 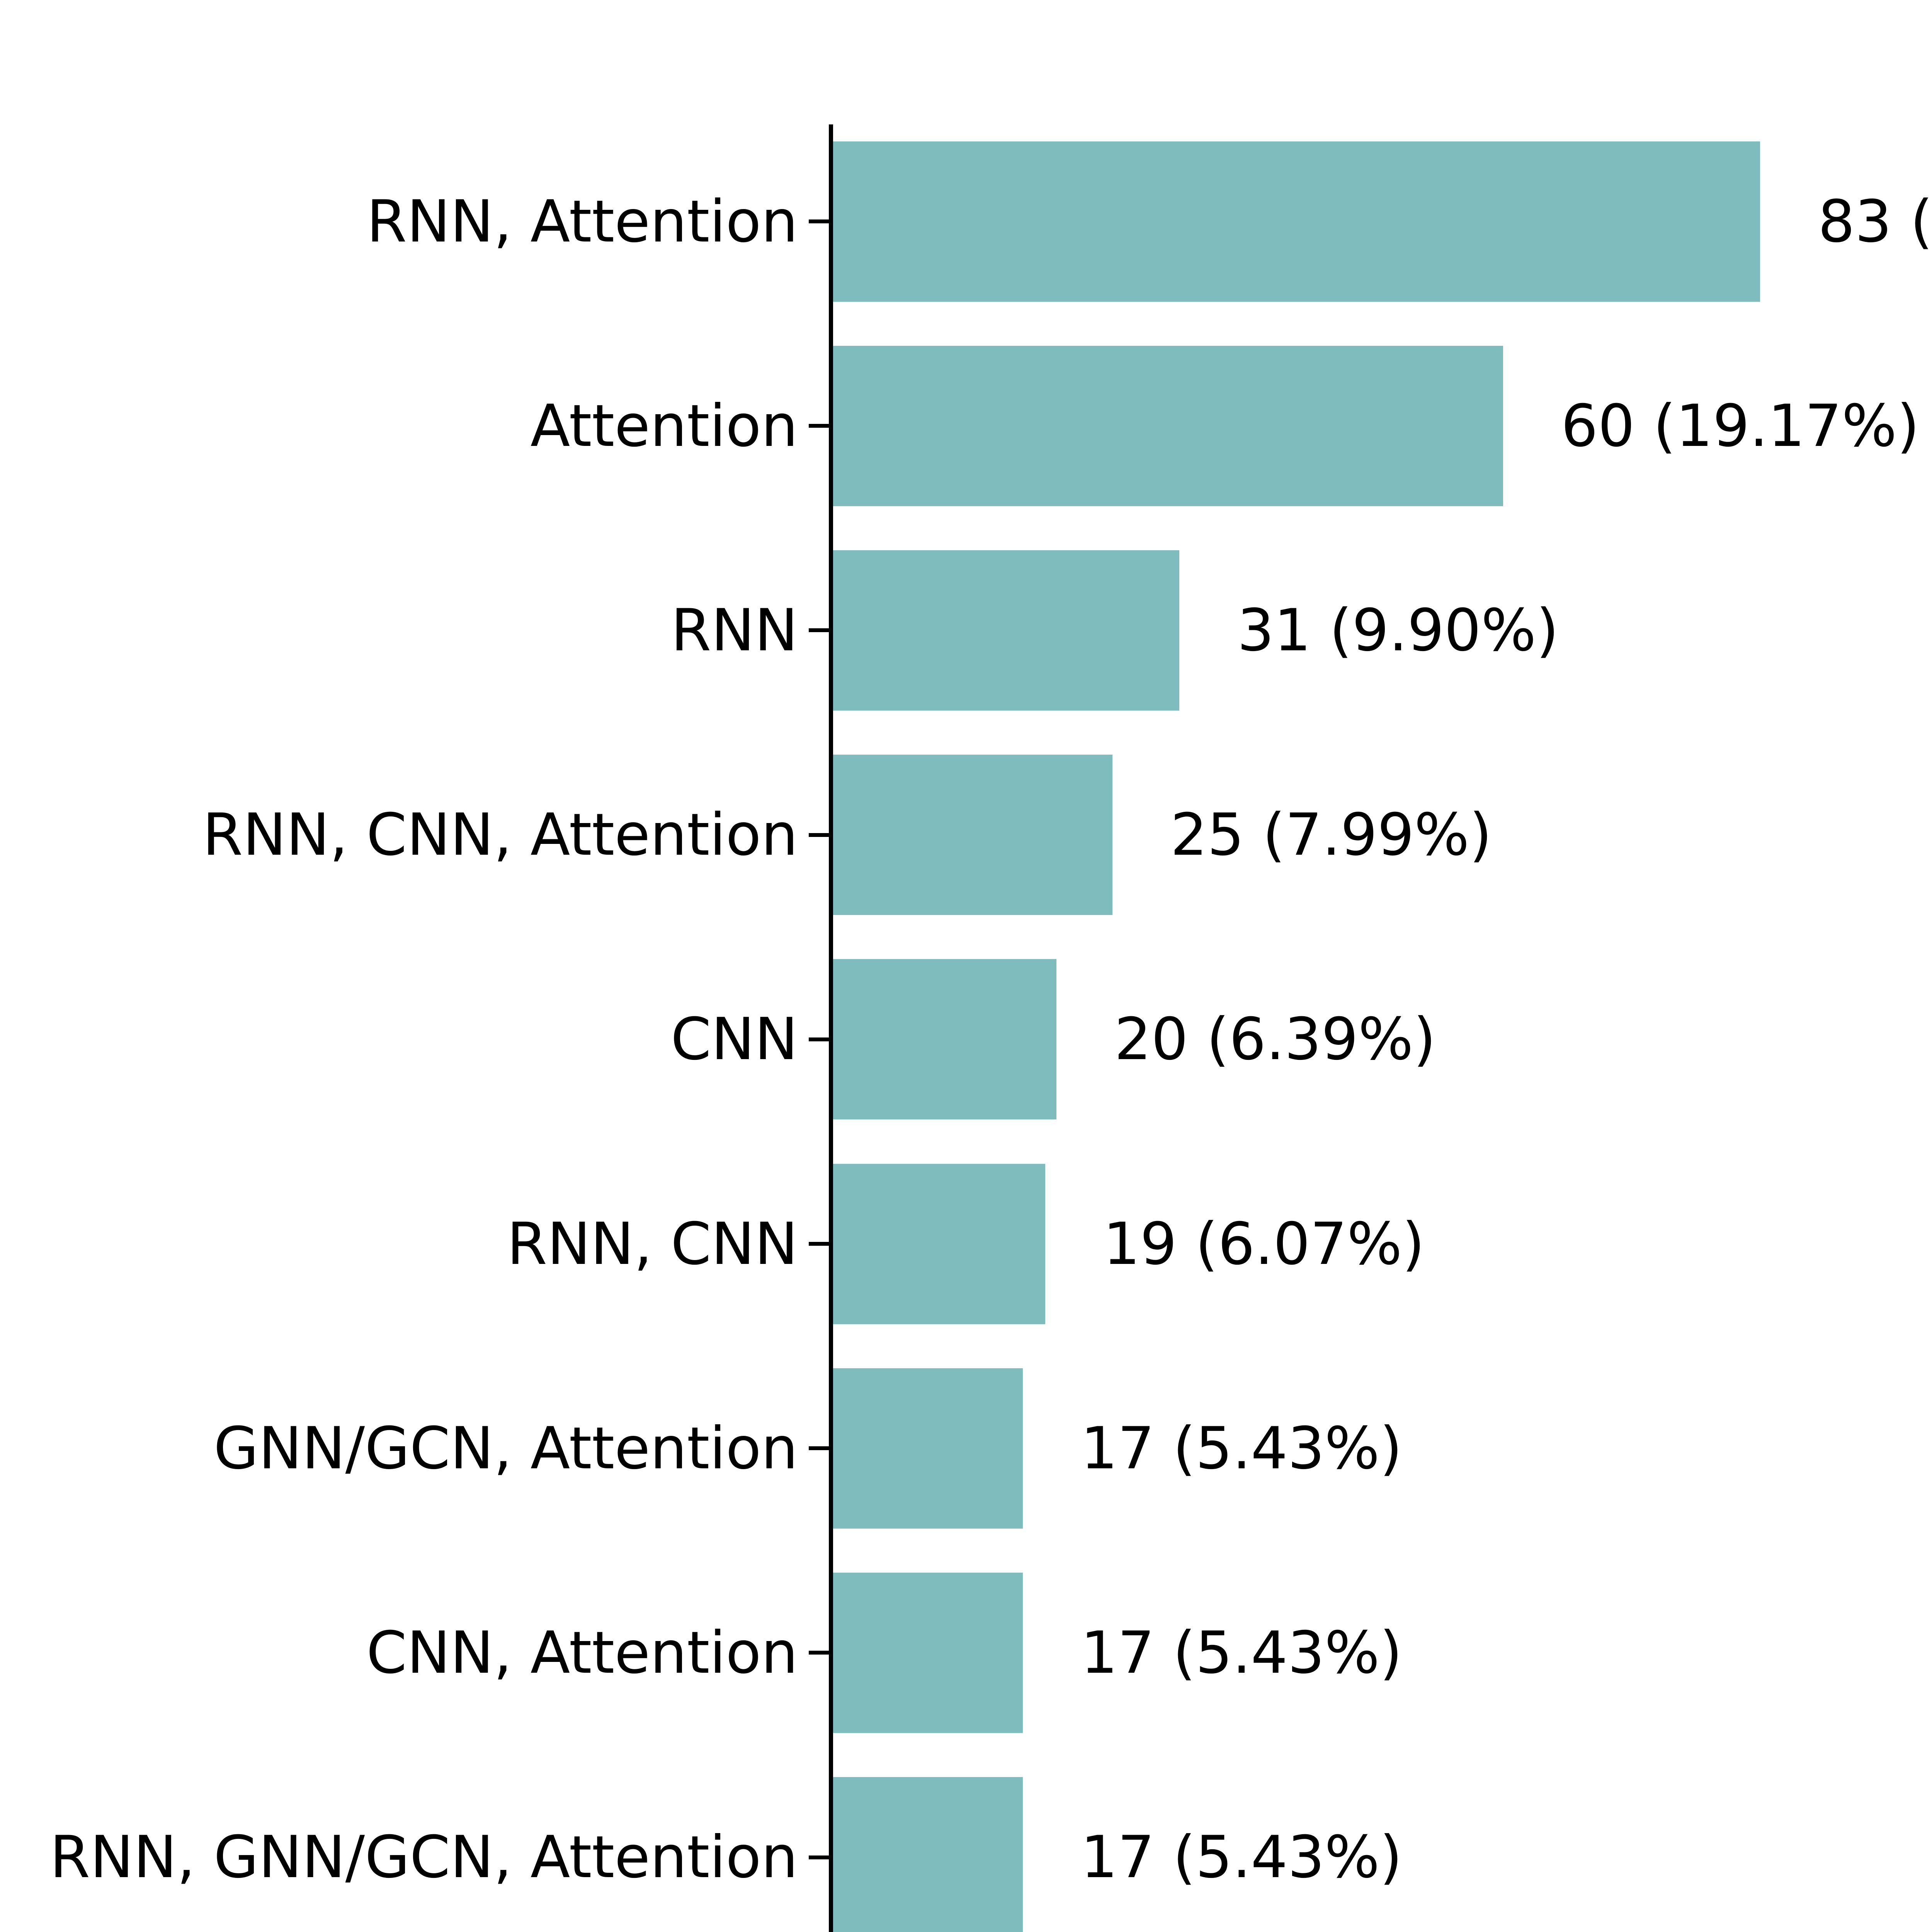 What do you see at coordinates (1331, 835) in the screenshot?
I see `value-label: 25 (7.99%)` at bounding box center [1331, 835].